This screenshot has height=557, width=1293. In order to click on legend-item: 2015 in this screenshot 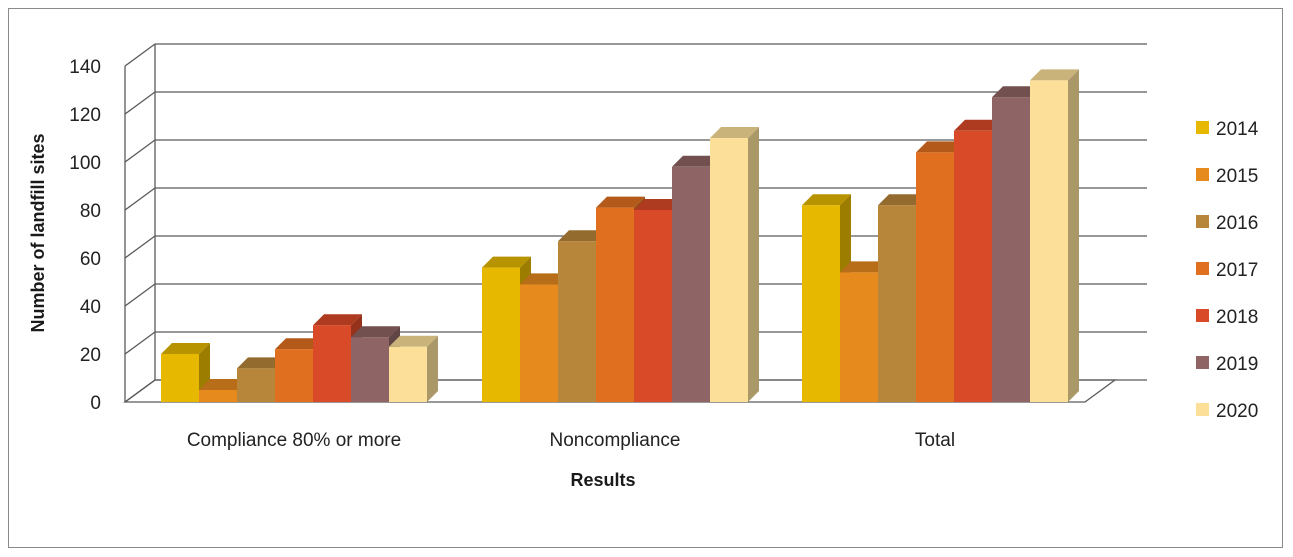, I will do `click(1227, 176)`.